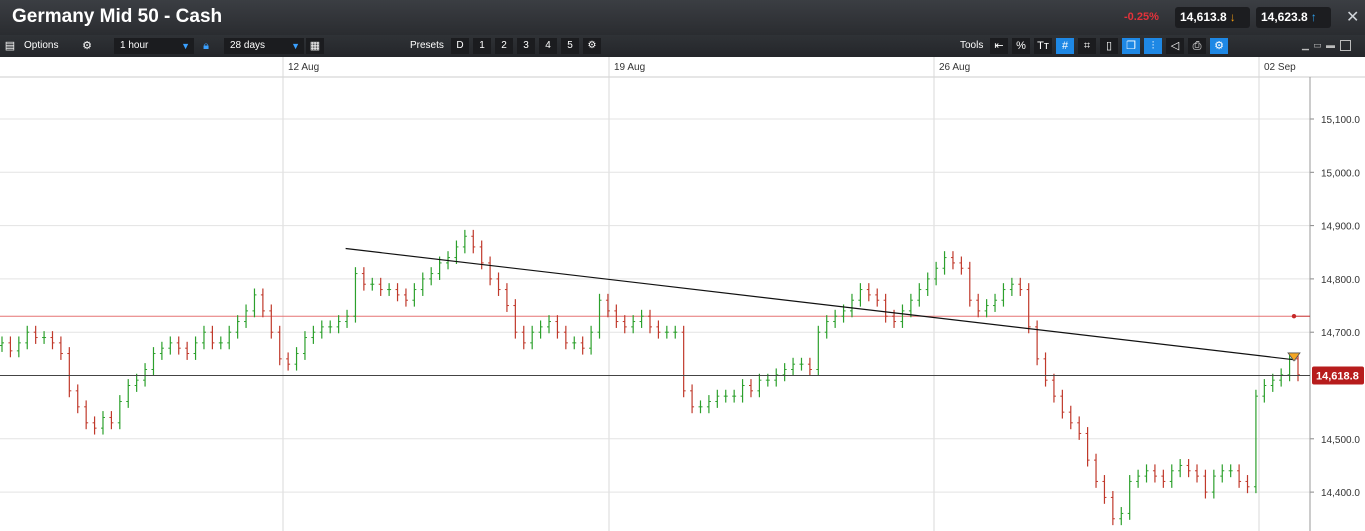 This screenshot has height=531, width=1365. I want to click on print-icon: ⎙, so click(1197, 46).